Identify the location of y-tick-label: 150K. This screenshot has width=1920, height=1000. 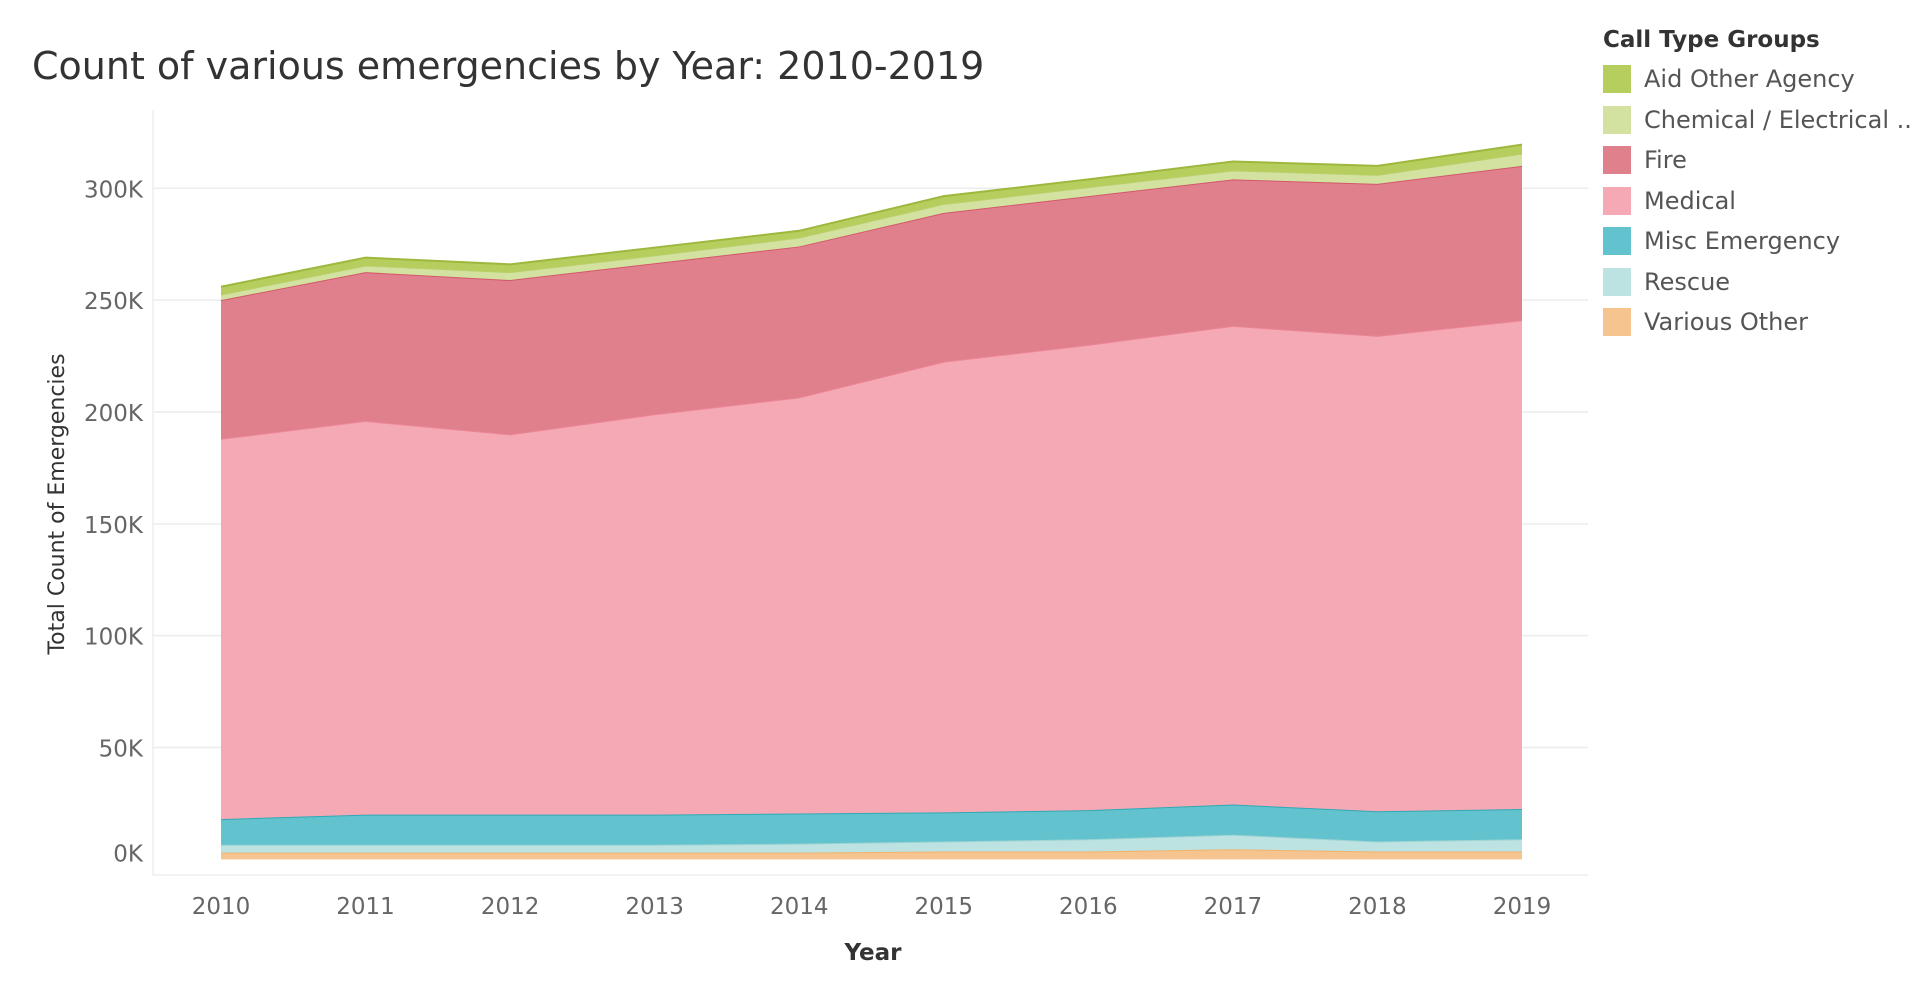
(114, 526).